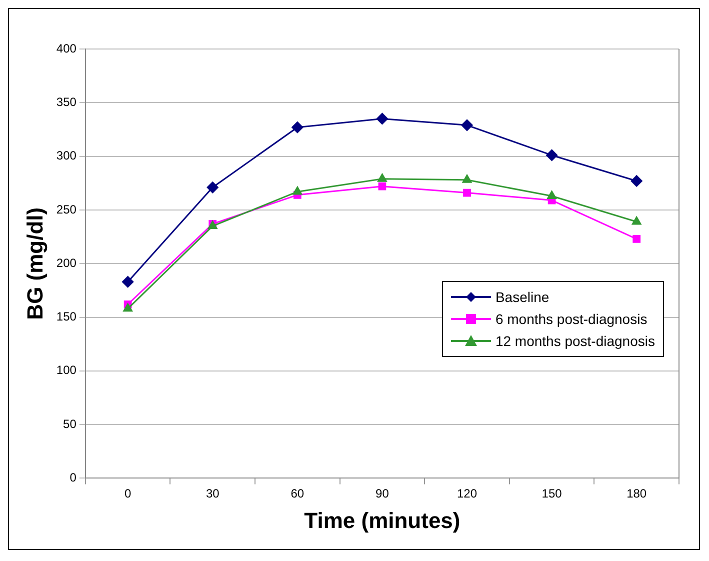  I want to click on legend-label: 12 months post-diagnosis, so click(575, 340).